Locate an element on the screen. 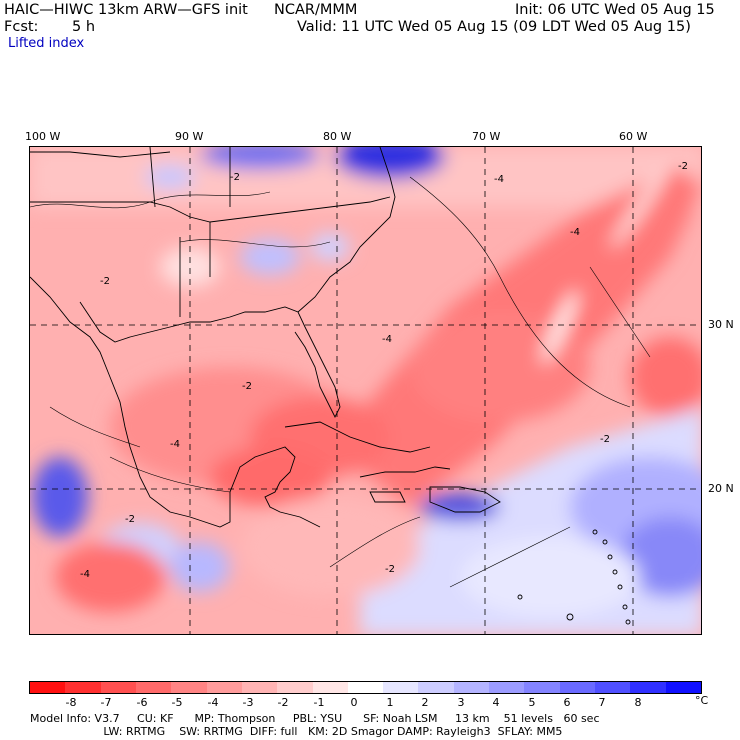 This screenshot has height=740, width=740. colorbar-tick: 2 is located at coordinates (425, 702).